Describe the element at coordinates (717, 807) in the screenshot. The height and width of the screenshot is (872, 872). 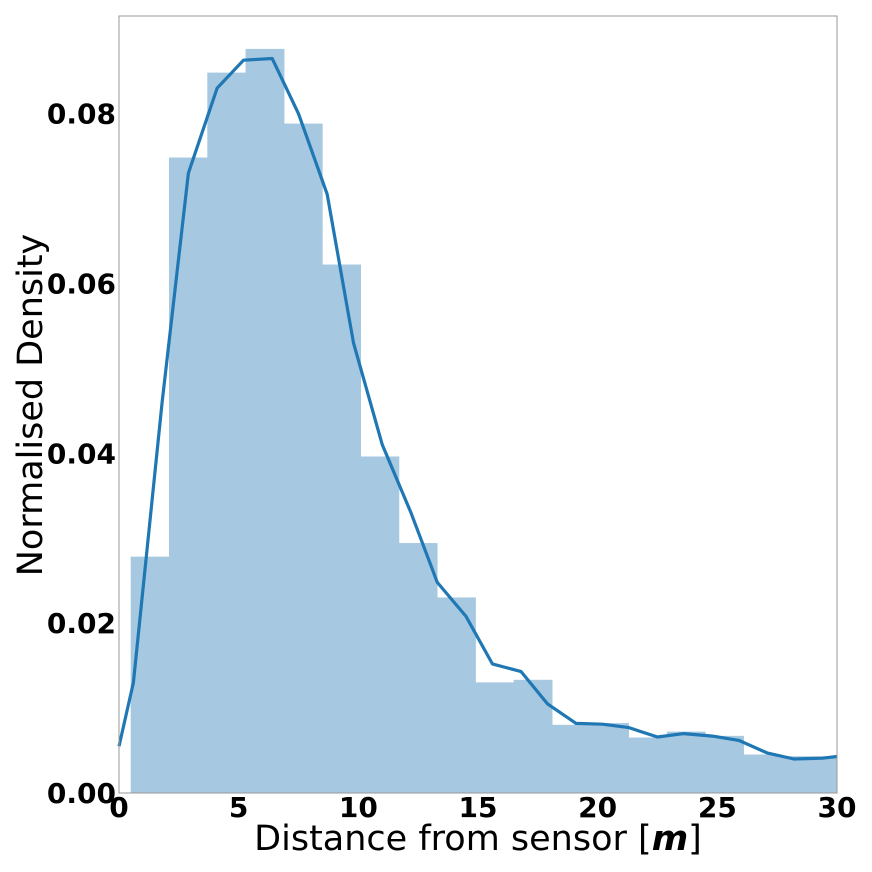
I see `x-tick-label: 25` at that location.